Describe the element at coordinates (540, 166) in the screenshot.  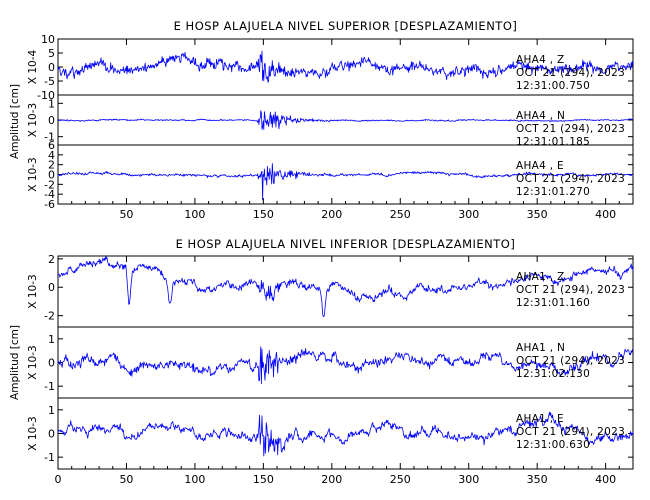
I see `station-label: AHA4 , E` at that location.